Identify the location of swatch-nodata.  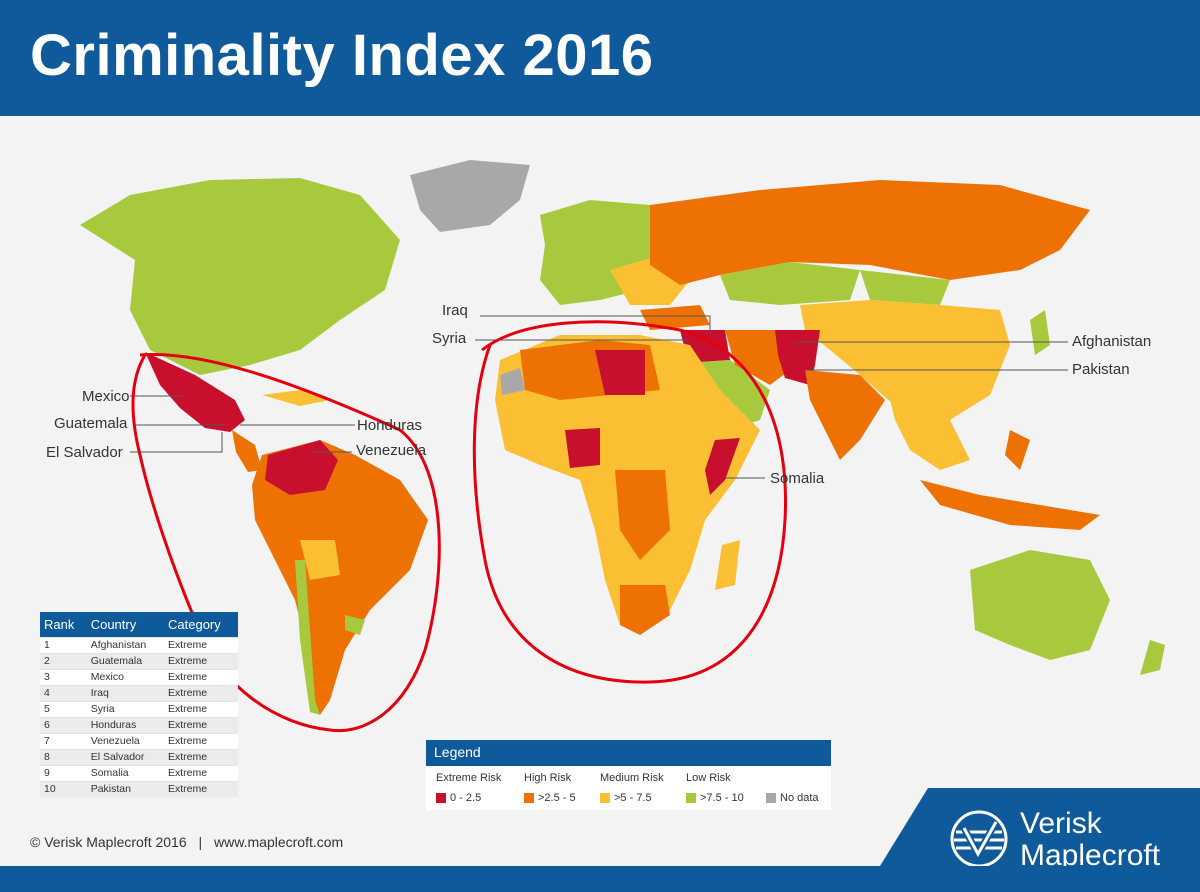
(771, 798).